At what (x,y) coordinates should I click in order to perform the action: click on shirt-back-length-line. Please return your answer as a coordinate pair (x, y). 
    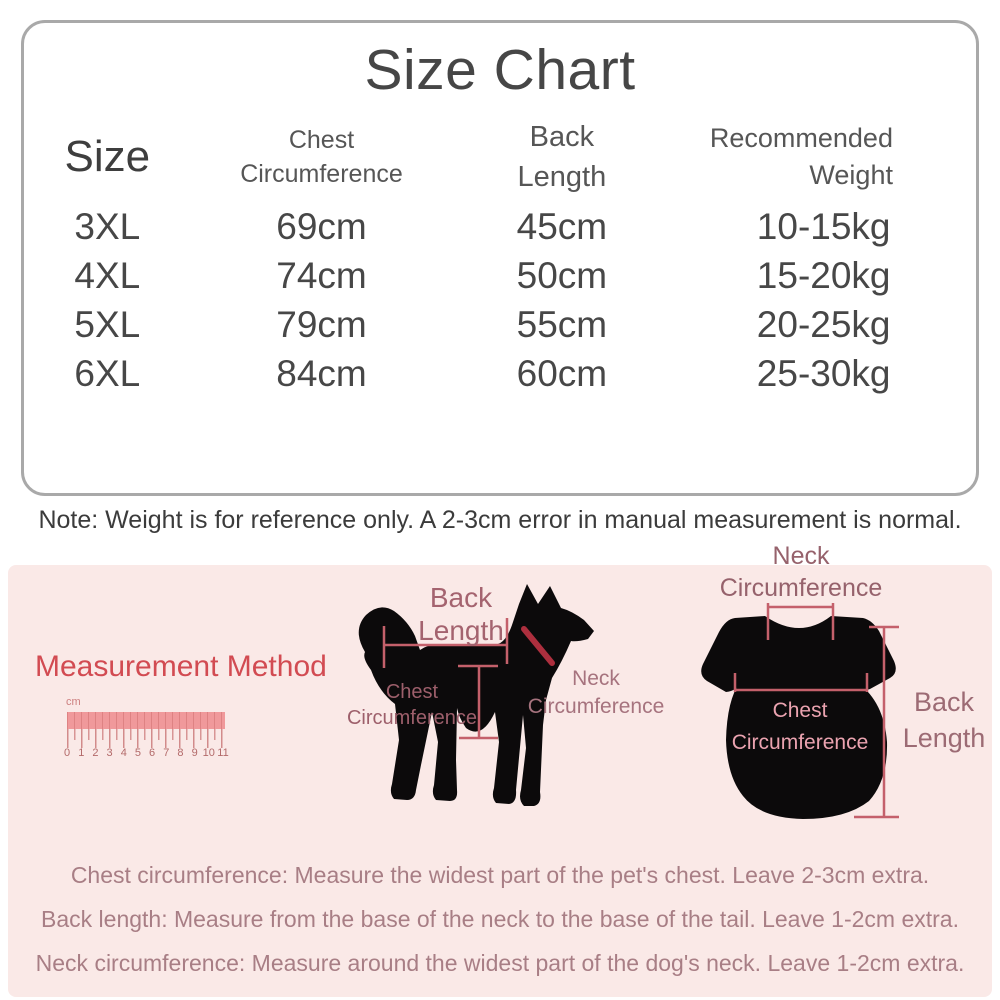
    Looking at the image, I should click on (876, 722).